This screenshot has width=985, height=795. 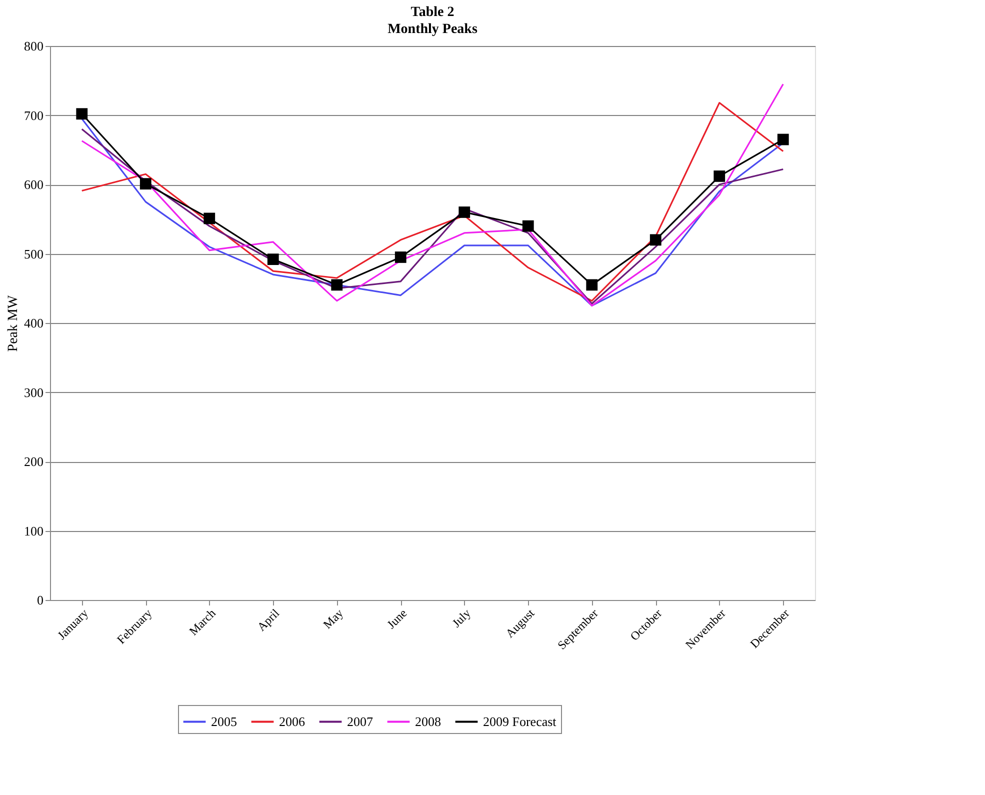 I want to click on y-tick-label: 200, so click(x=34, y=461).